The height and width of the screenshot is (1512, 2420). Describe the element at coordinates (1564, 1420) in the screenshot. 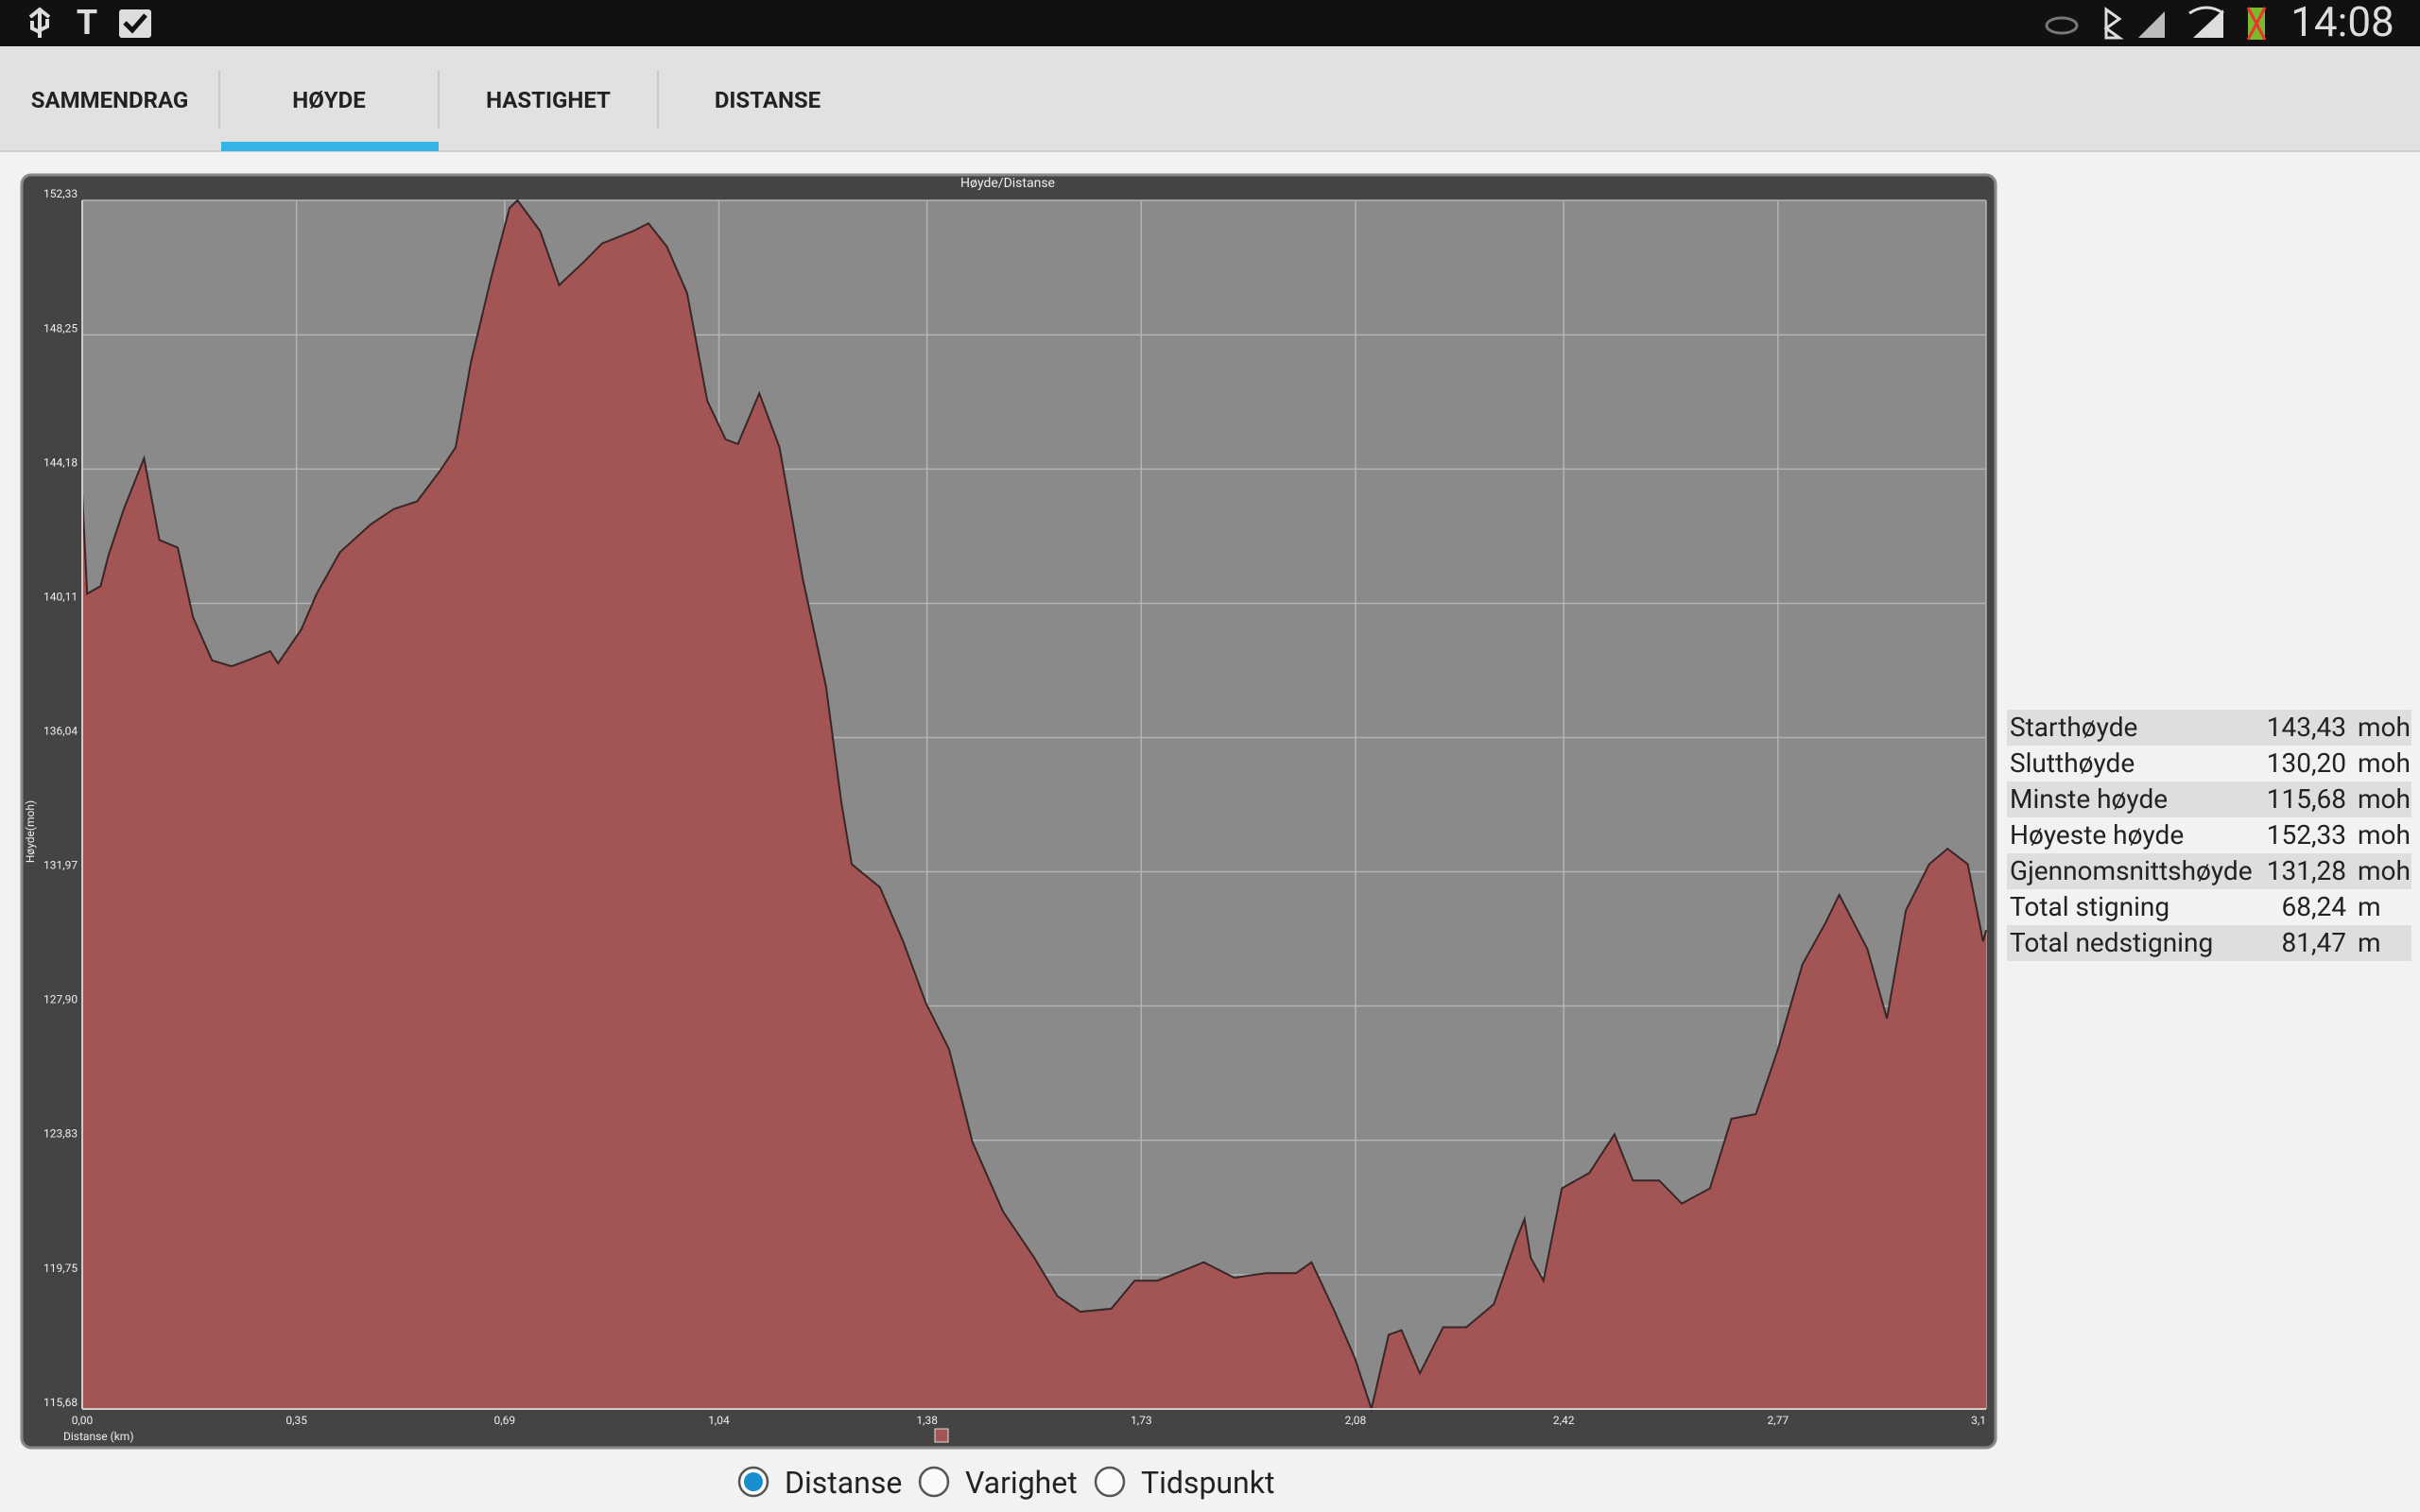

I see `x-tick-label: 2,42` at that location.